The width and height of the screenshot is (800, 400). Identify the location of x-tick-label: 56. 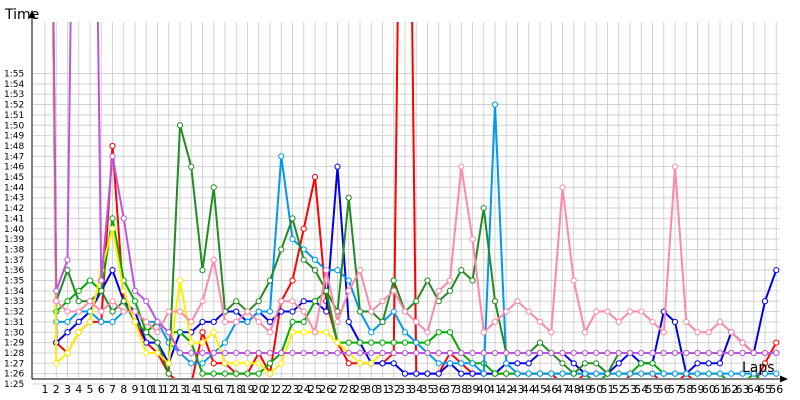
(776, 389).